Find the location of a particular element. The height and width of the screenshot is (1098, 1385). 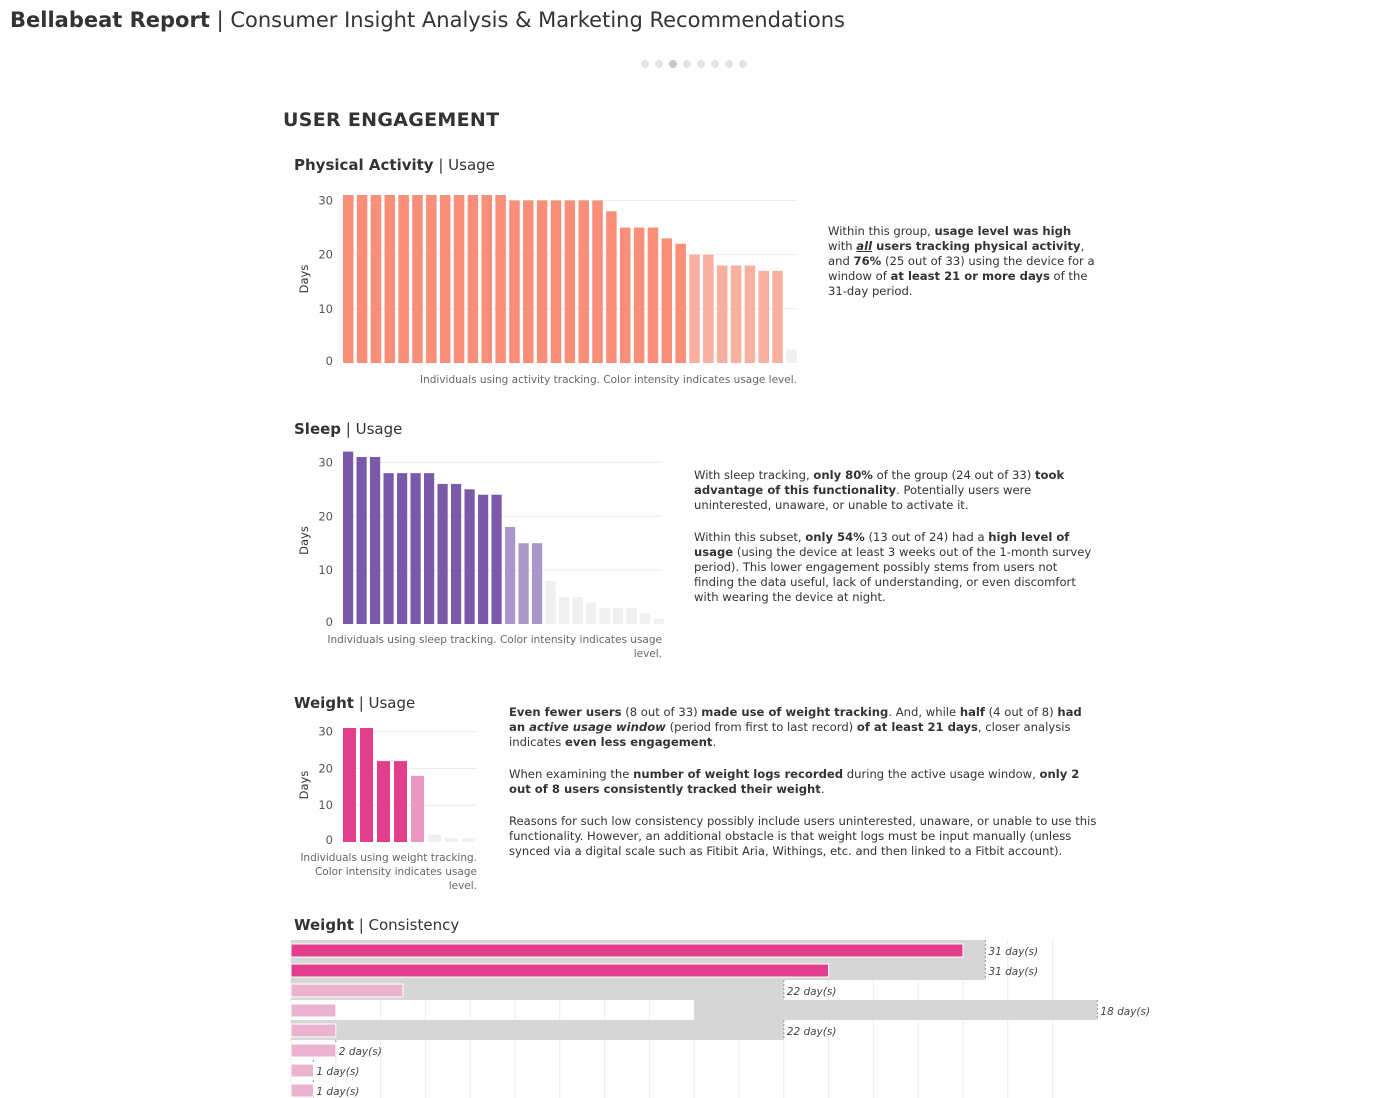

consistency-title-rest: | Consistency is located at coordinates (406, 925).